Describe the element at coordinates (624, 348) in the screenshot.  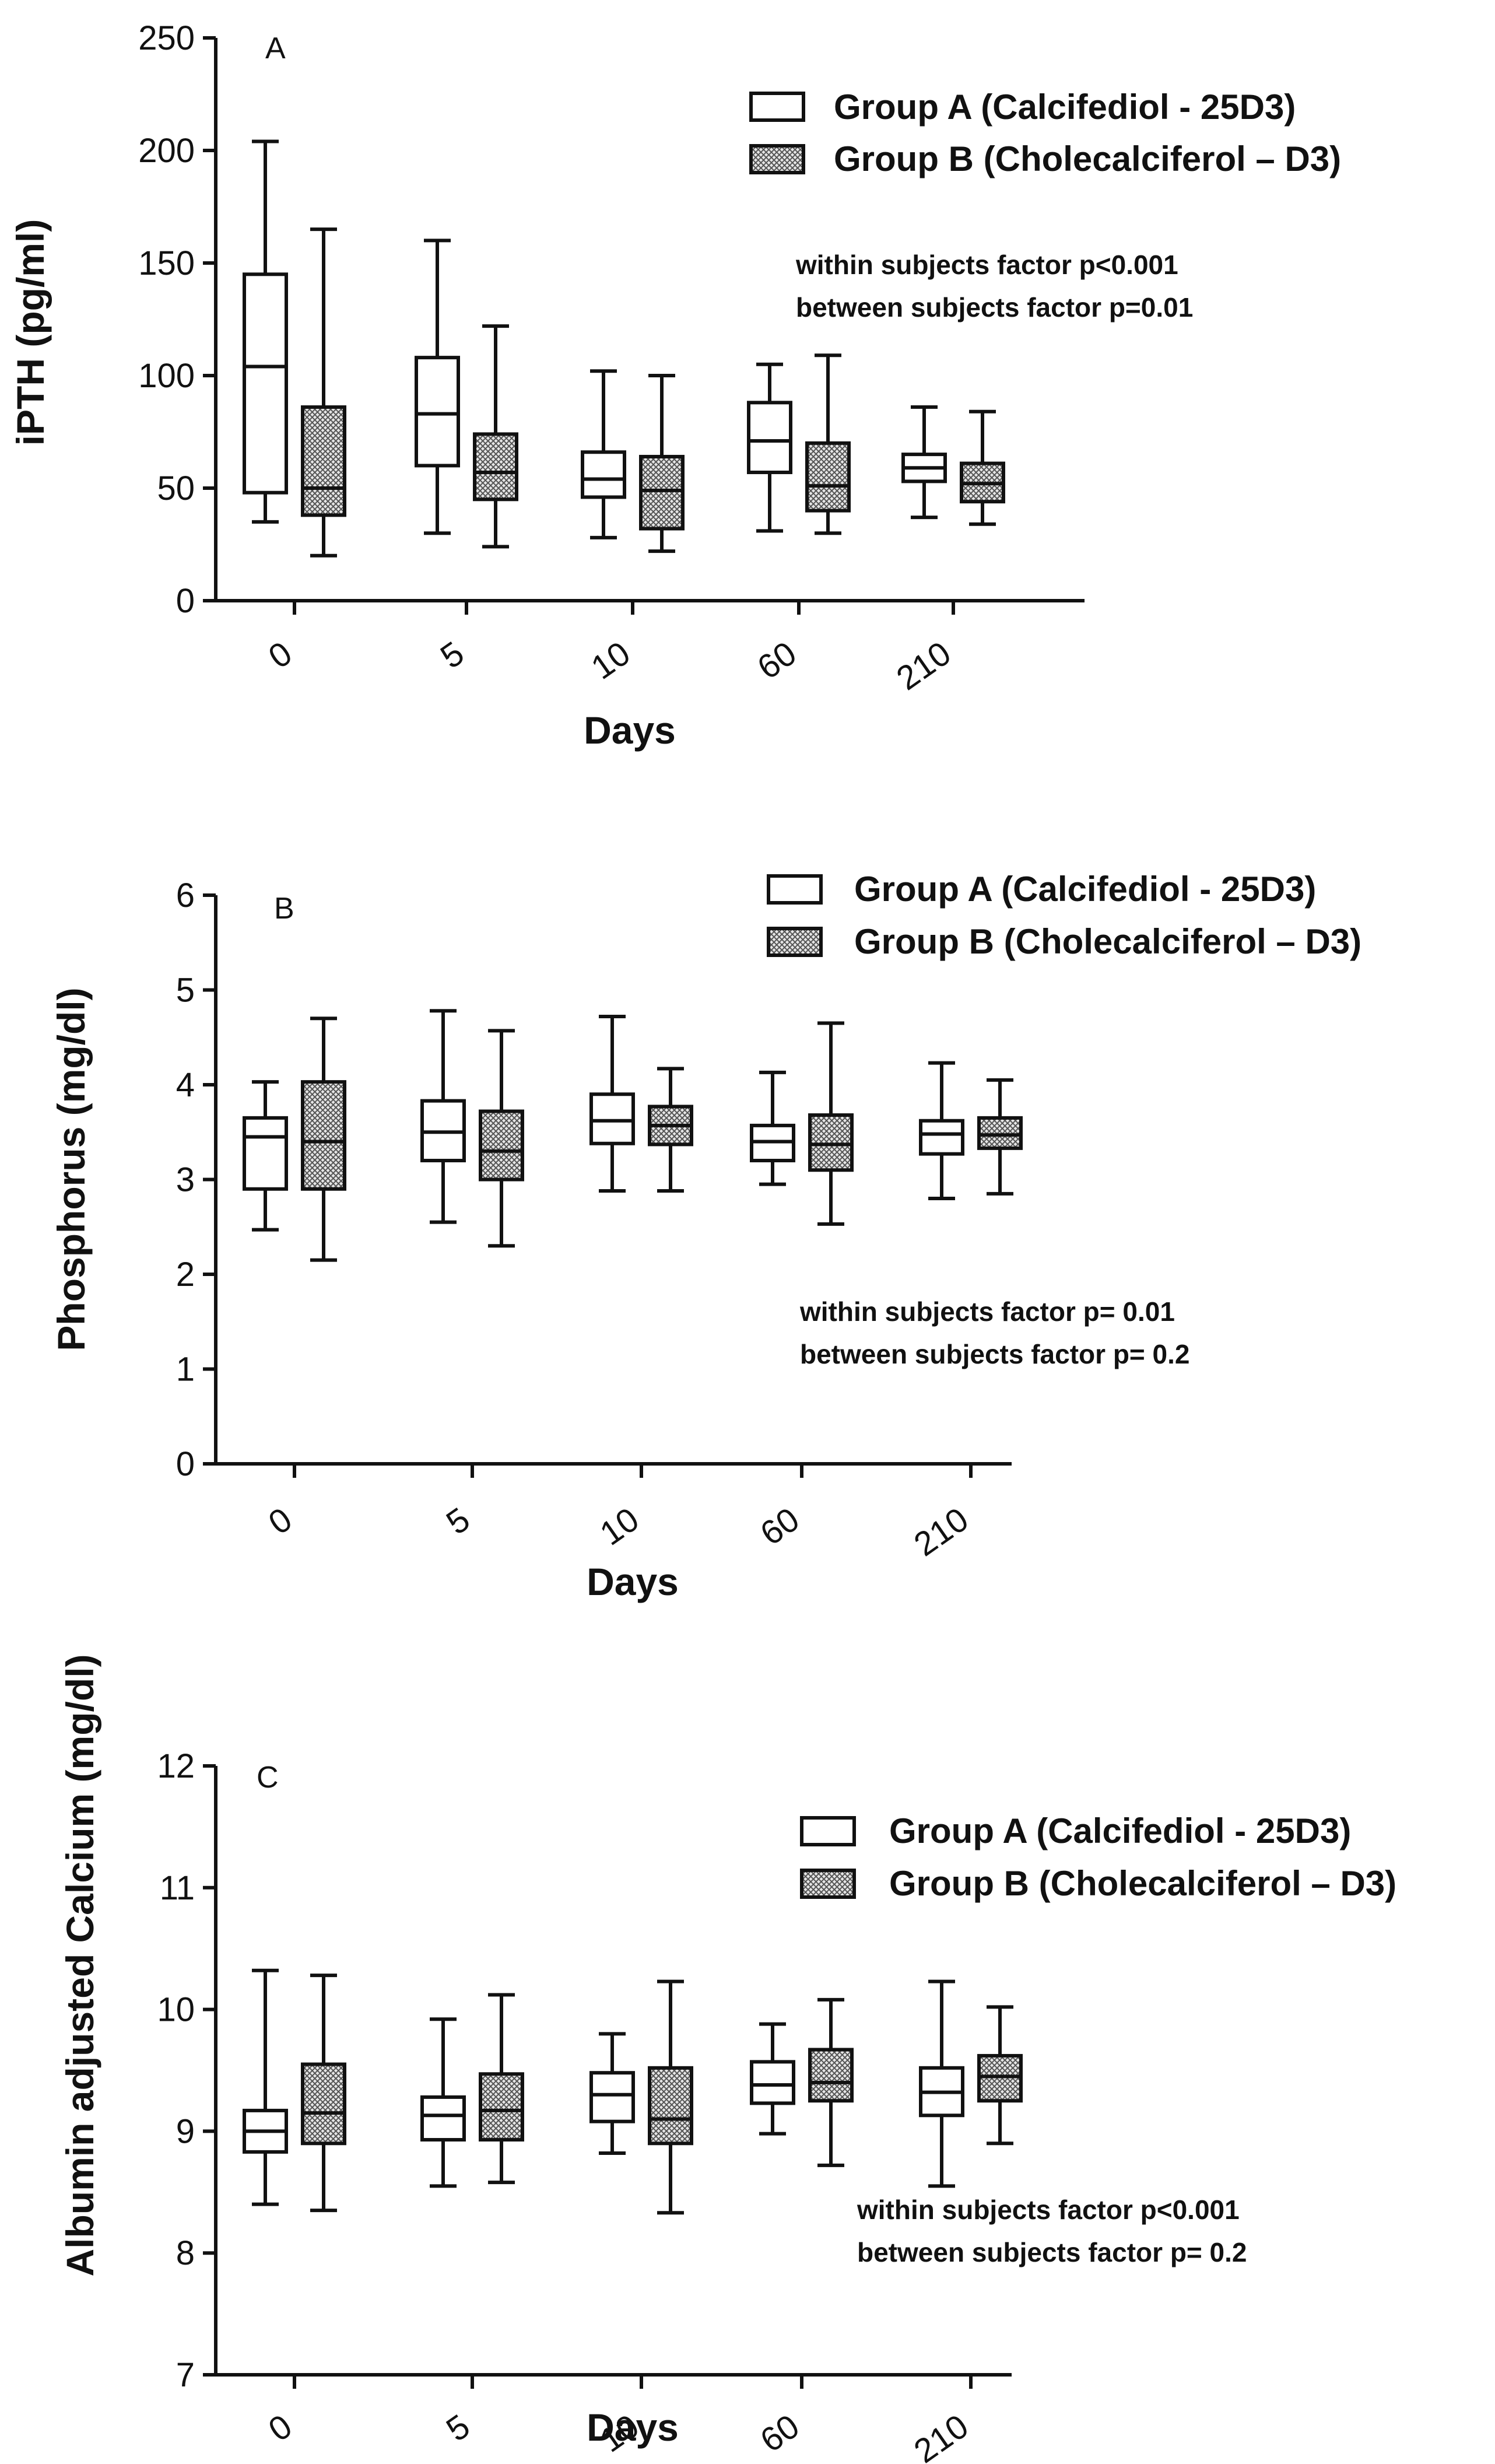
I see `panel-a-boxes` at that location.